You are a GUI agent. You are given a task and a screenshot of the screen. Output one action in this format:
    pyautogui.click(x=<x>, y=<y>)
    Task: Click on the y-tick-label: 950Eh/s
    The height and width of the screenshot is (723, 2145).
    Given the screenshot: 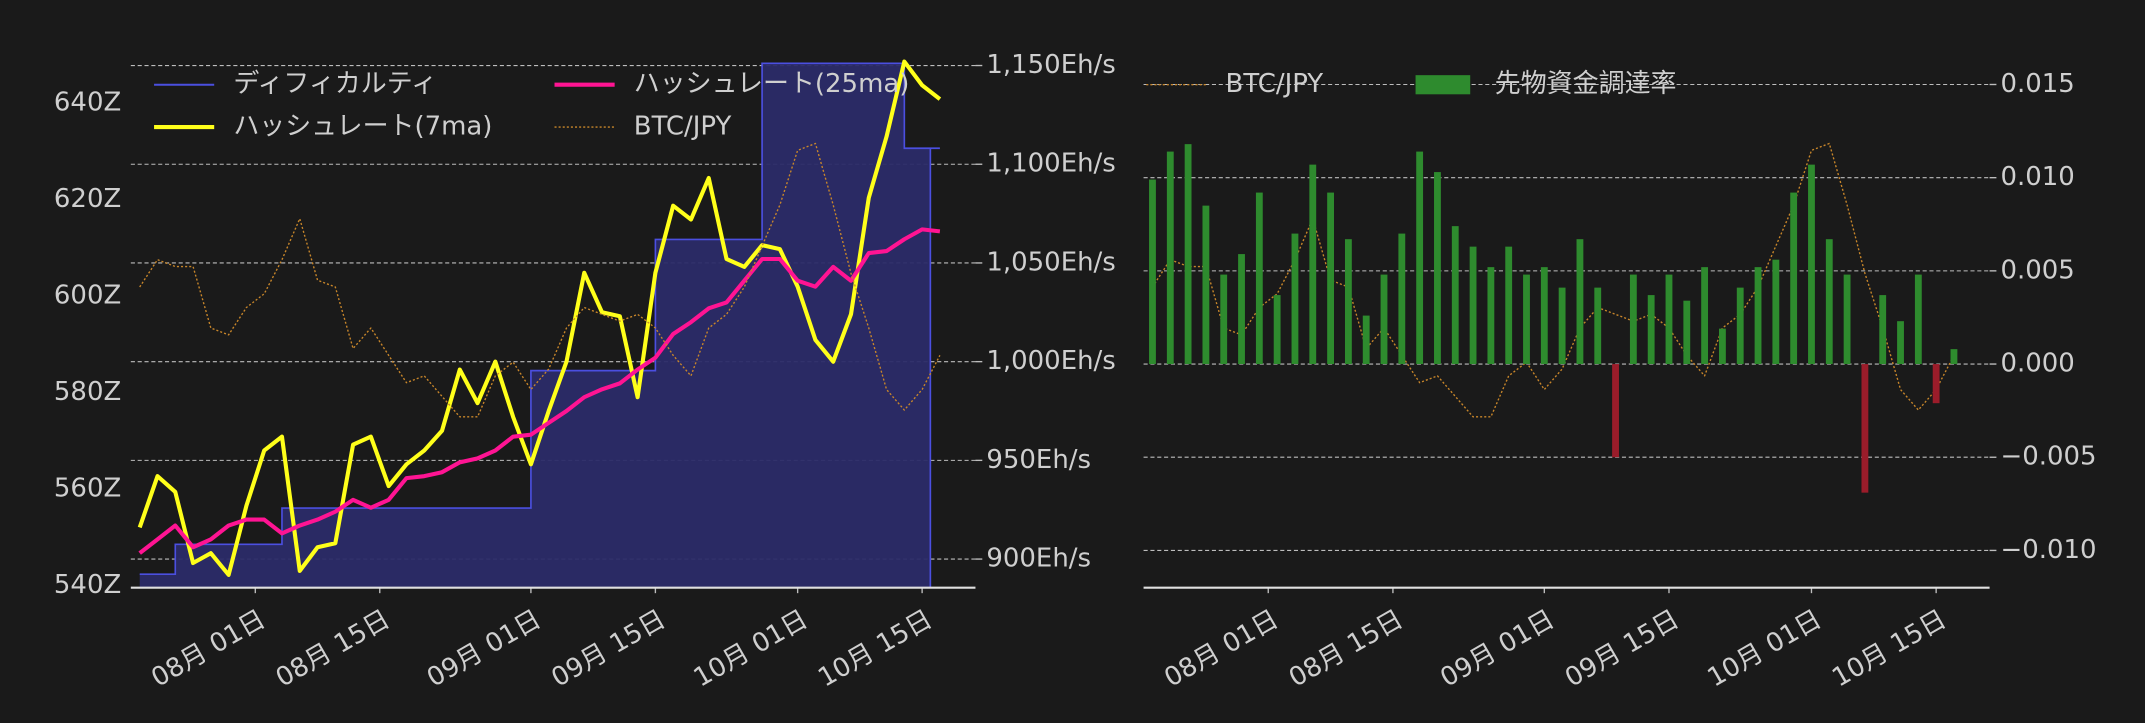 What is the action you would take?
    pyautogui.click(x=1038, y=460)
    